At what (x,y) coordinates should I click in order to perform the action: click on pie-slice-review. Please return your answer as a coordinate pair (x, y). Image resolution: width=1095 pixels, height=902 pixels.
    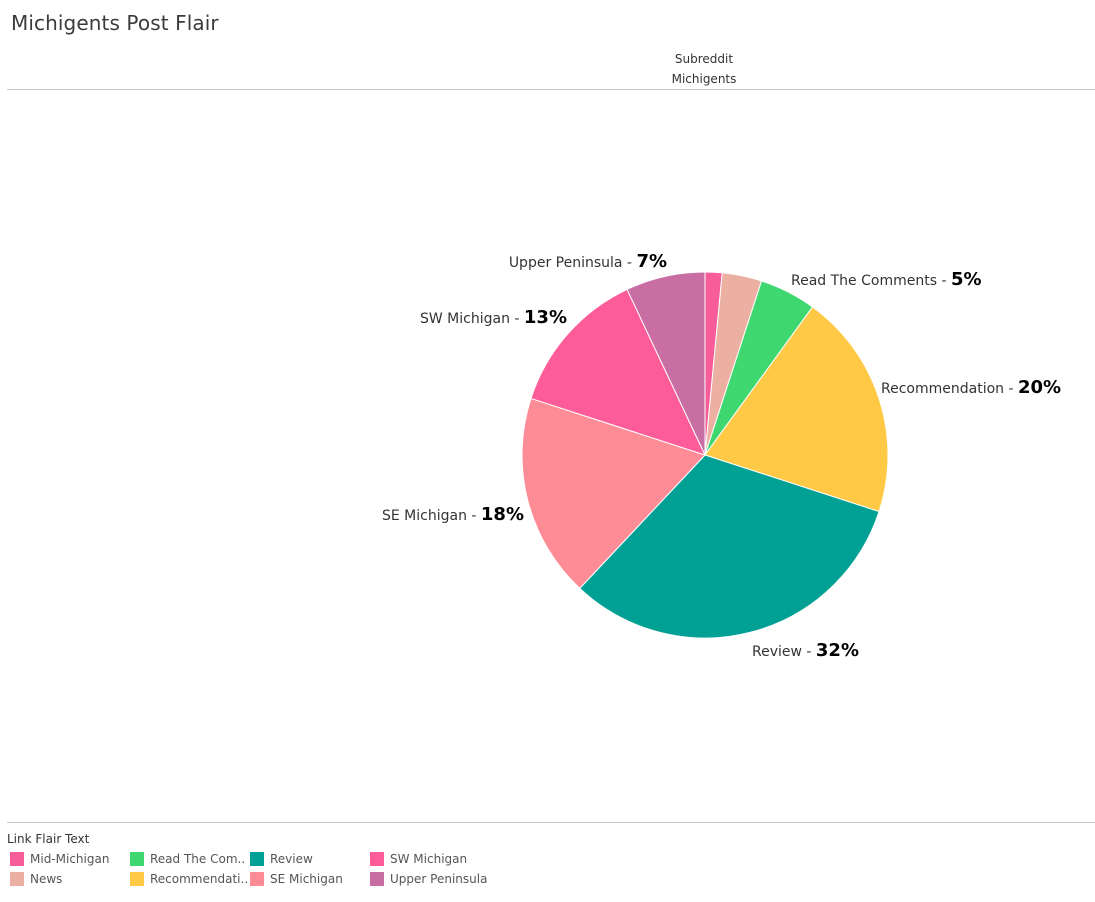
    Looking at the image, I should click on (729, 546).